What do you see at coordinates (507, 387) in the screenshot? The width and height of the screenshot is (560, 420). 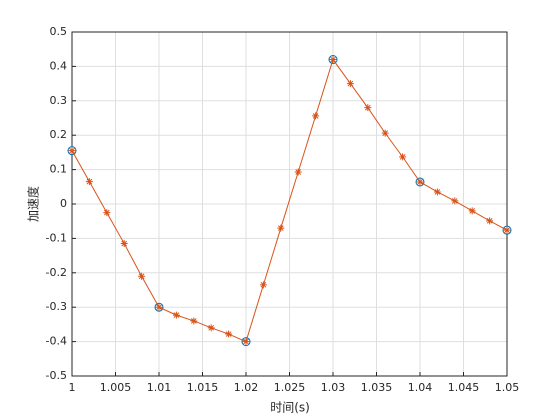 I see `x-tick-label: 1.05` at bounding box center [507, 387].